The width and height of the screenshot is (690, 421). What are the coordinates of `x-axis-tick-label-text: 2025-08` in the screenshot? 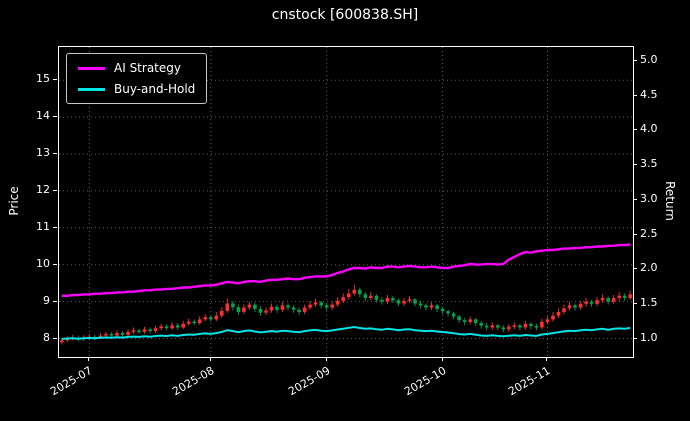 It's located at (193, 381).